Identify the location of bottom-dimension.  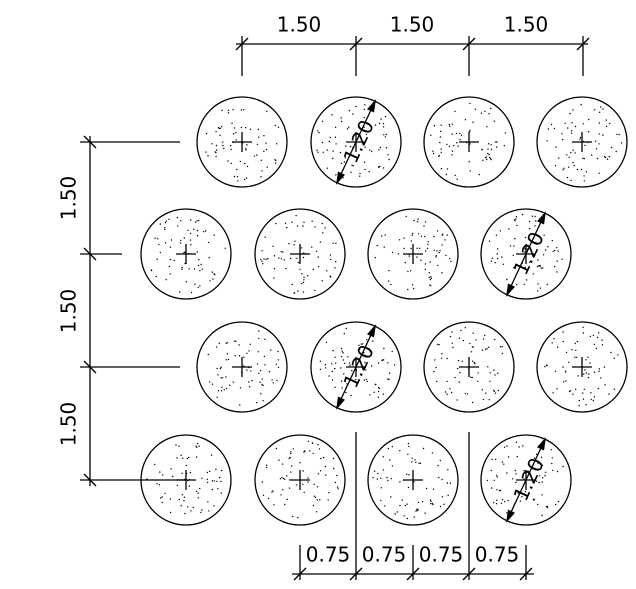
(413, 506).